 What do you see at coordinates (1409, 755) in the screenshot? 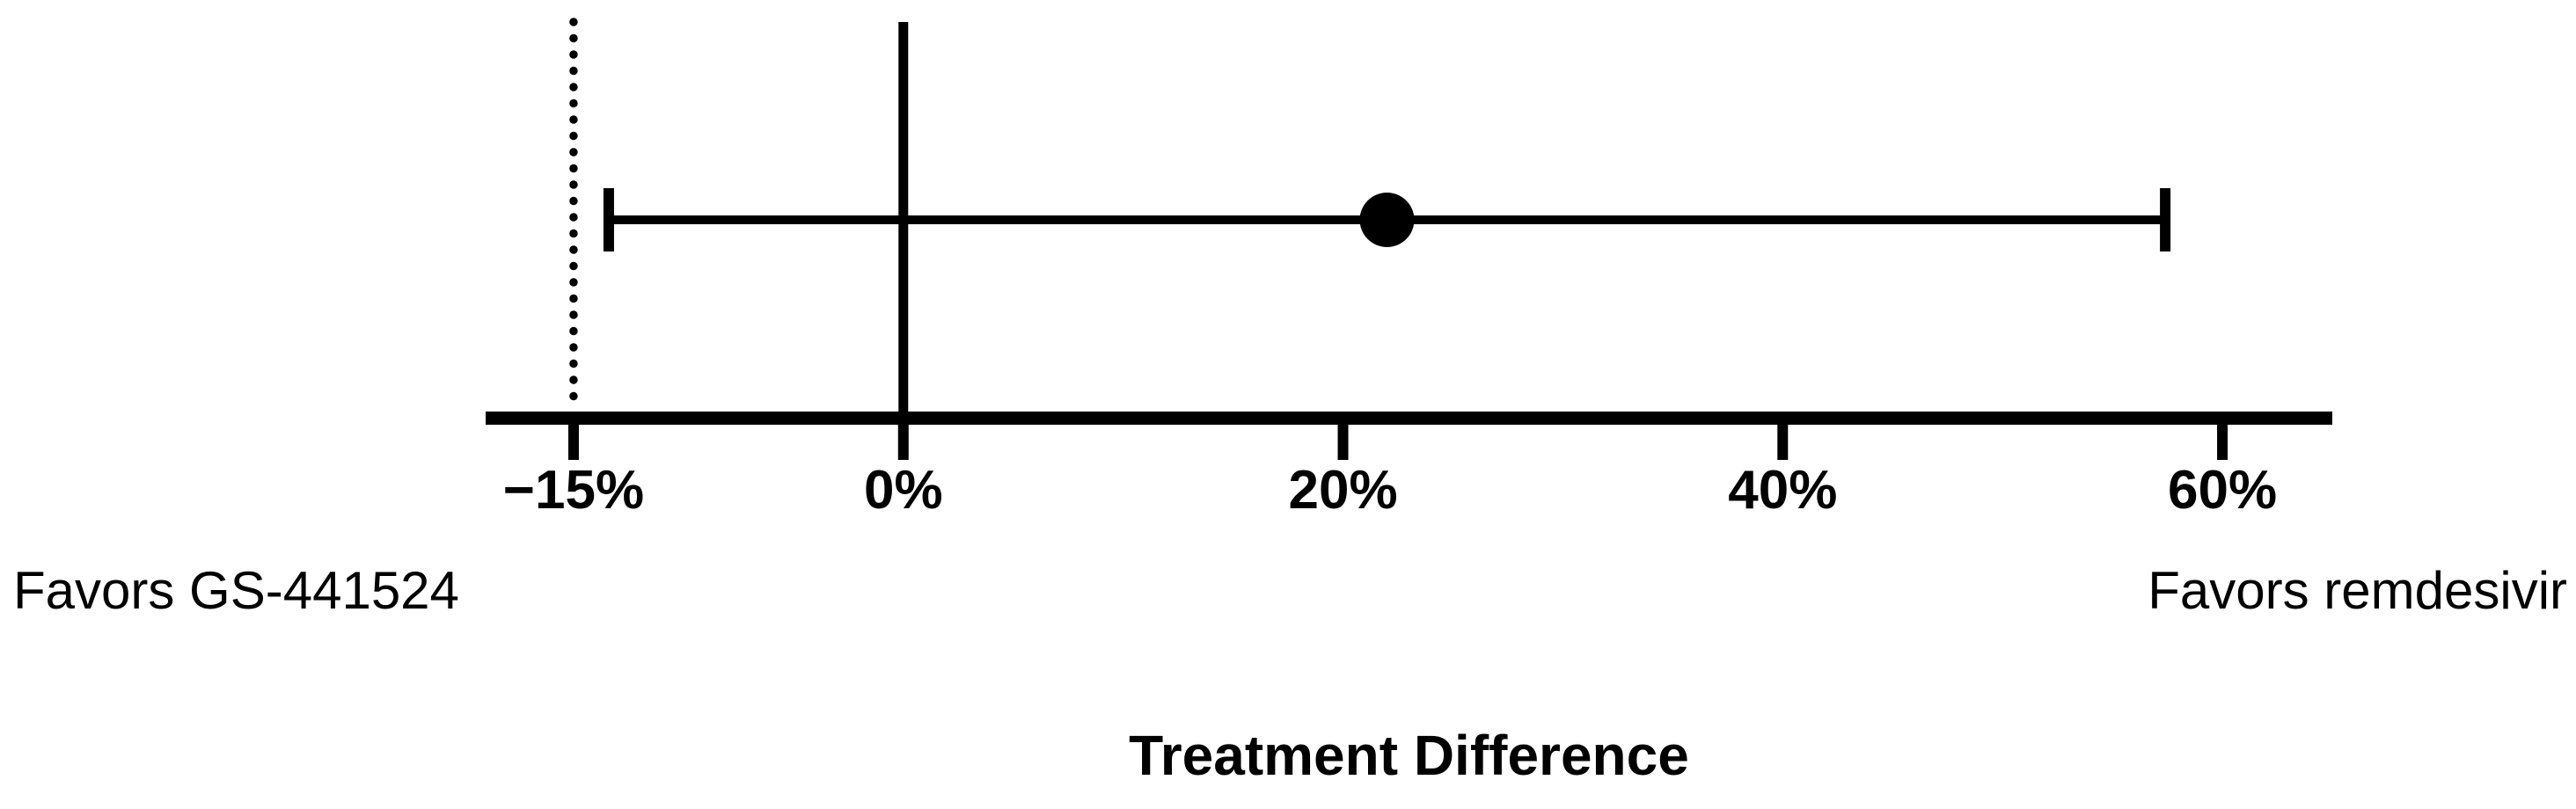
I see `x-axis-title: Treatment Difference` at bounding box center [1409, 755].